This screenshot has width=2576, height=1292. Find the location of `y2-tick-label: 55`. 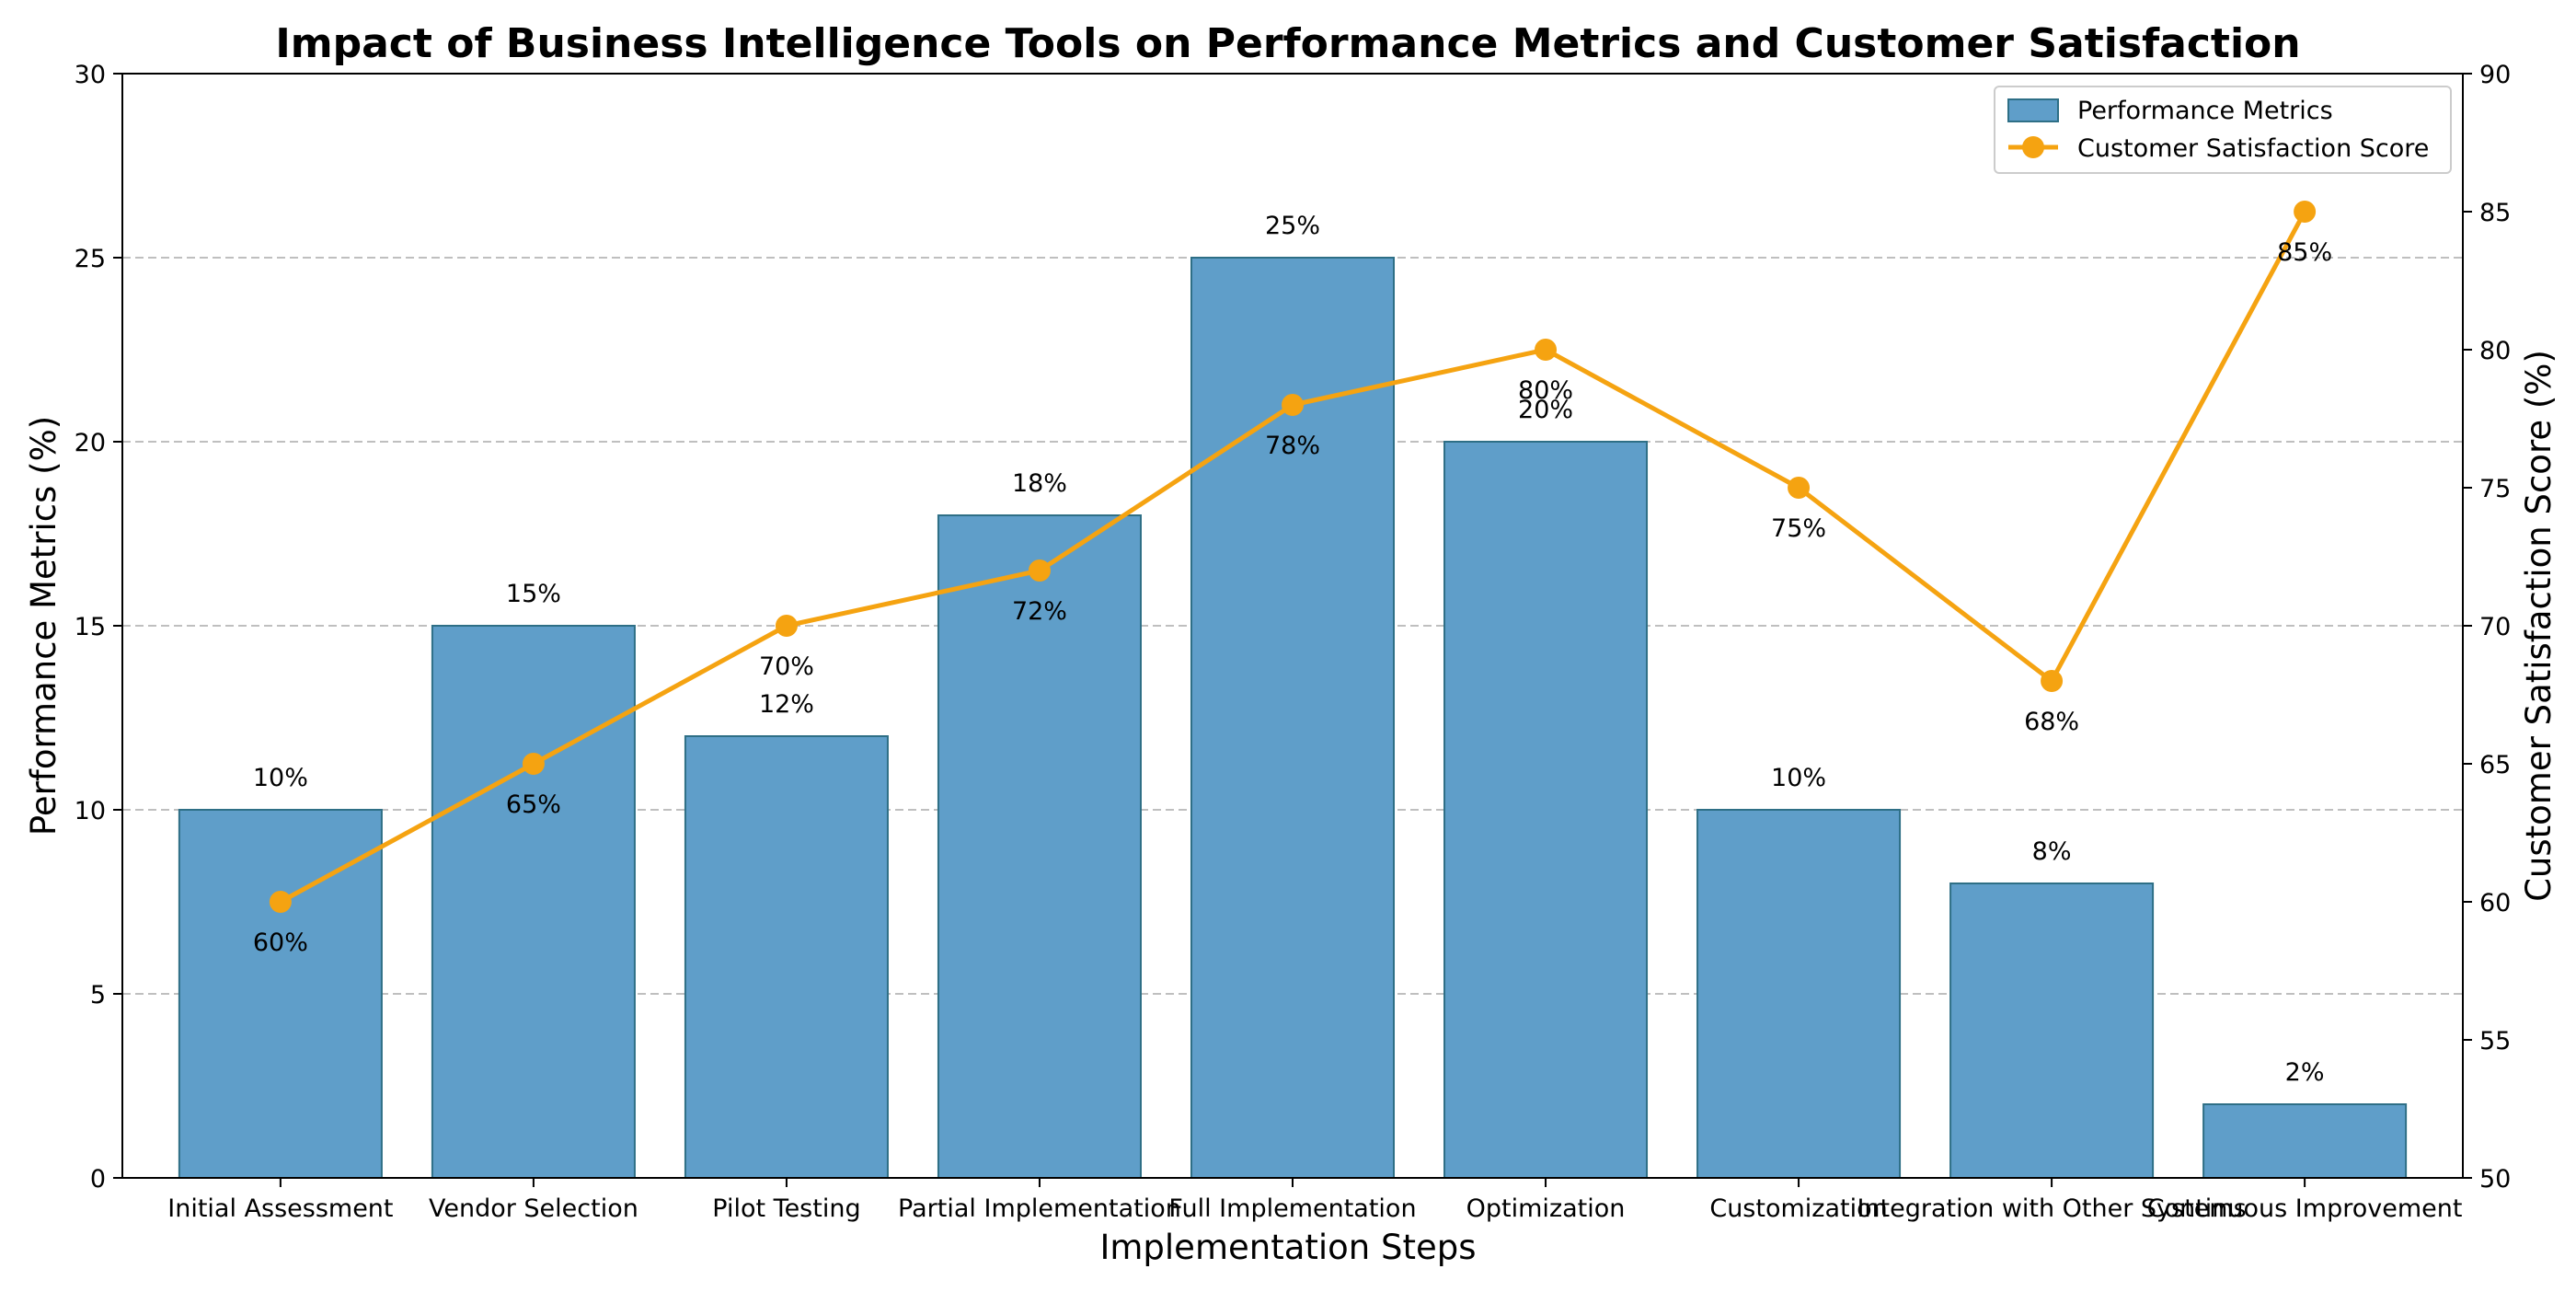

y2-tick-label: 55 is located at coordinates (2495, 1041).